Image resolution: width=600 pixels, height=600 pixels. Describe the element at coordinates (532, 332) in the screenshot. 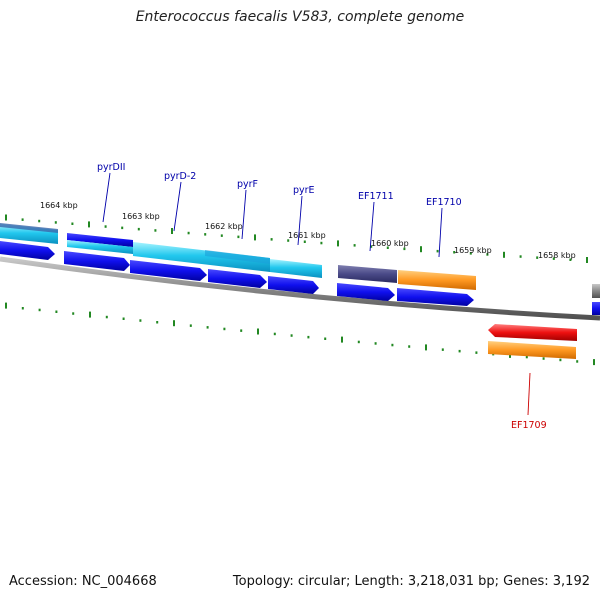

I see `arrow-EF1709` at that location.